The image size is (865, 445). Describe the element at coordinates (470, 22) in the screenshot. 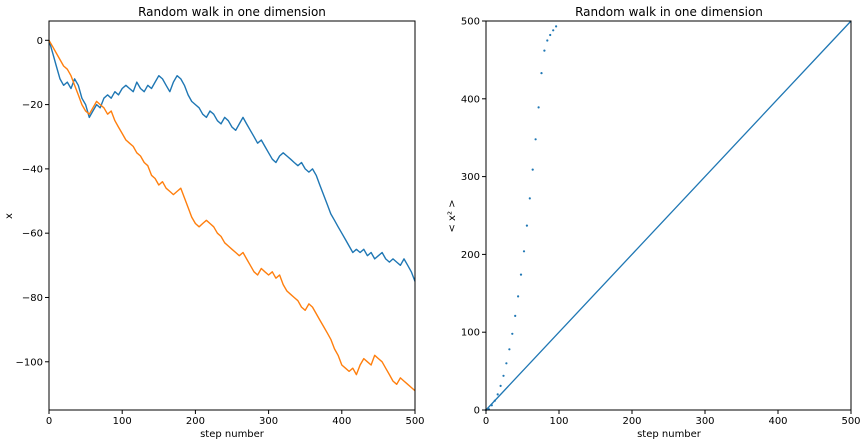

I see `y-tick-label: 500` at that location.